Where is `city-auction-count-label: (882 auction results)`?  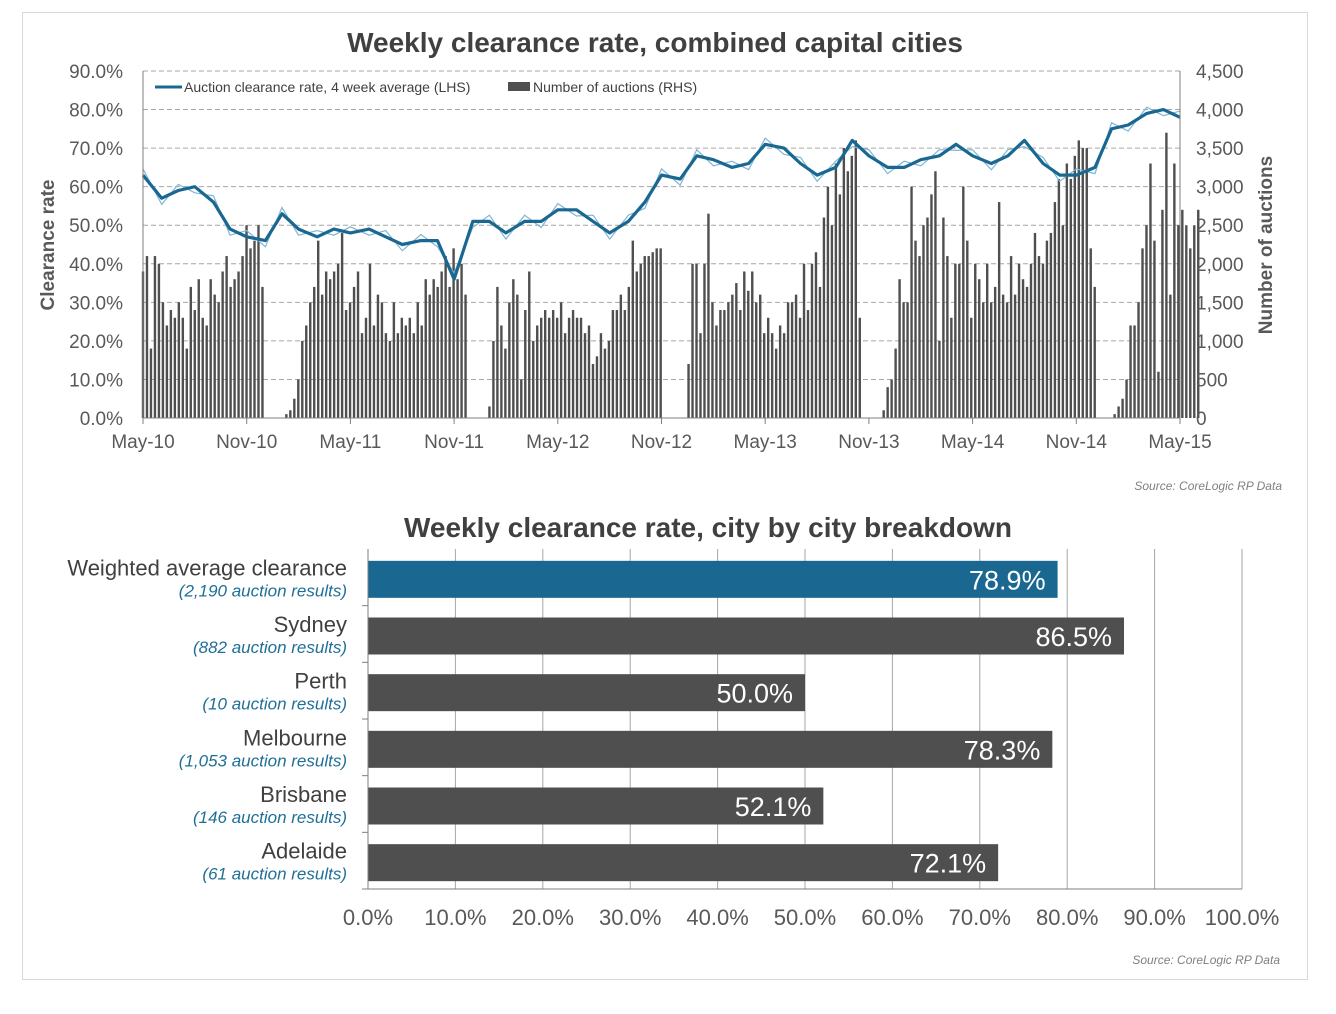 city-auction-count-label: (882 auction results) is located at coordinates (270, 647).